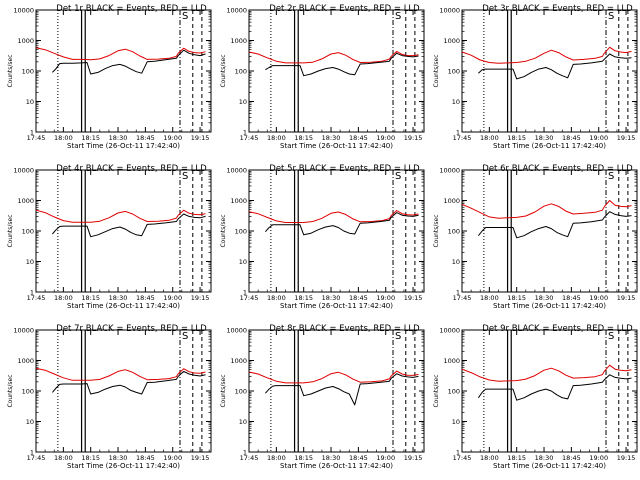 Image resolution: width=640 pixels, height=480 pixels. What do you see at coordinates (131, 169) in the screenshot?
I see `panel-title: Det 4r BLACK = Events, RED = LLD` at bounding box center [131, 169].